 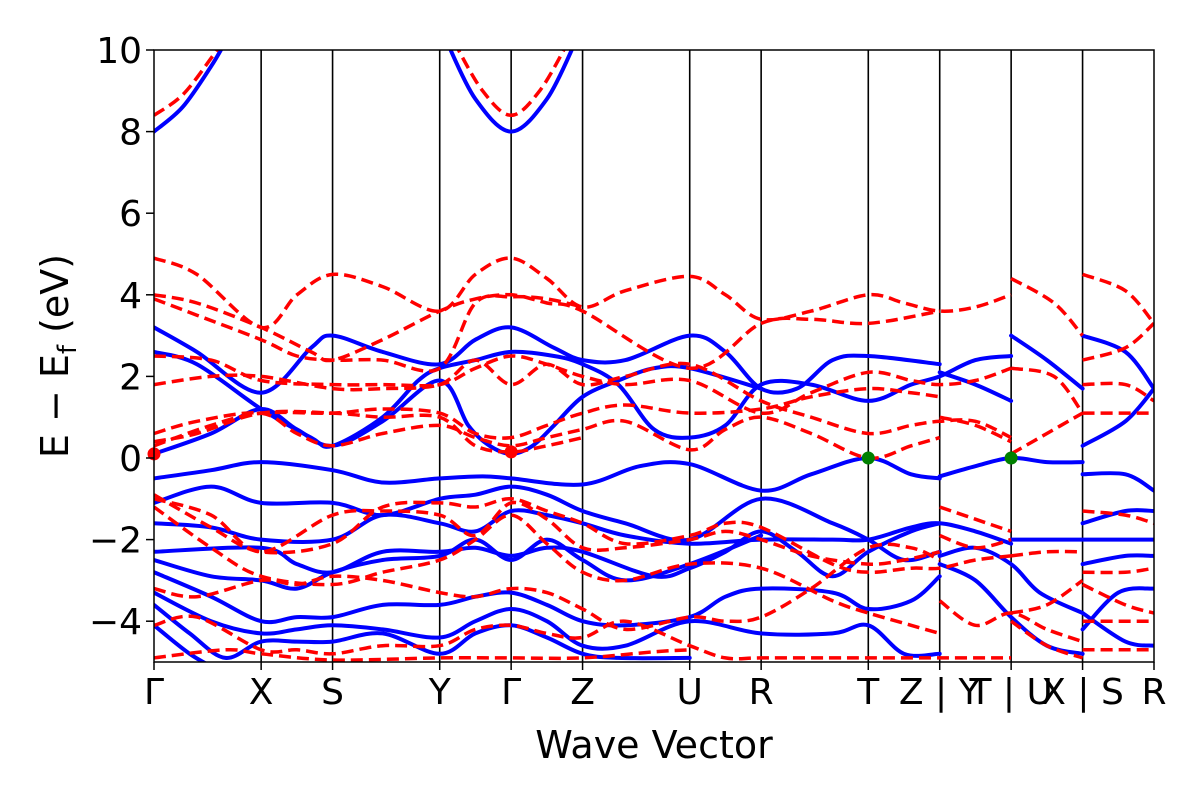 I want to click on x-tick-label: X, so click(x=261, y=692).